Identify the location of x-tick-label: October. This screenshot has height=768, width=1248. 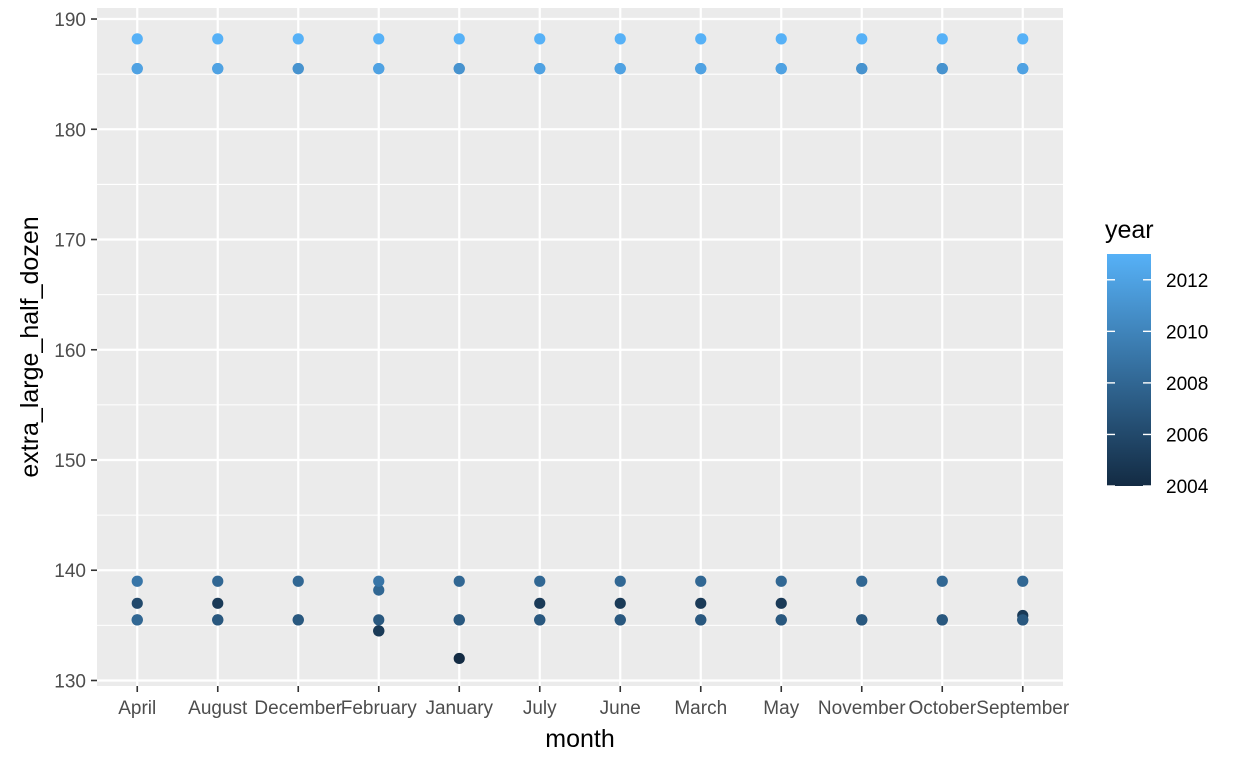
(942, 708).